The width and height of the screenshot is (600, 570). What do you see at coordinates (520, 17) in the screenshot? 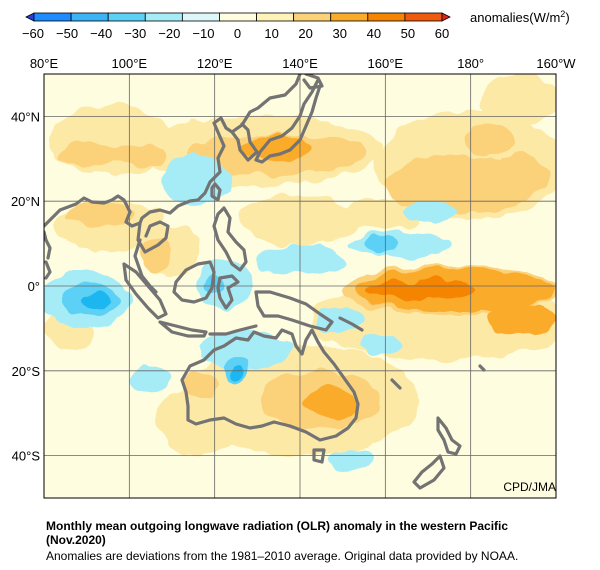
I see `colorbar-unit-label: anomalies(W/m2)` at bounding box center [520, 17].